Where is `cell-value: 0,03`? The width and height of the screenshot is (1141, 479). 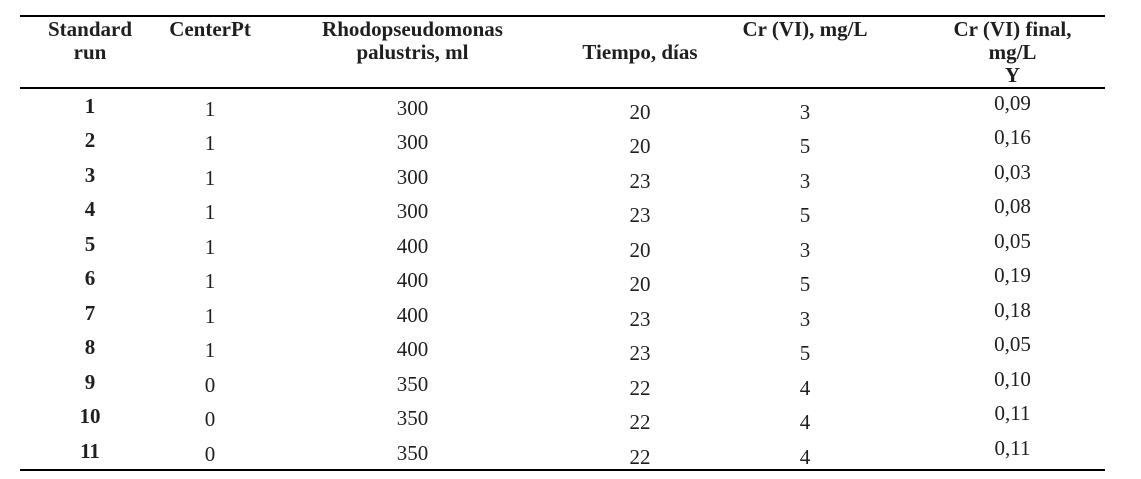
cell-value: 0,03 is located at coordinates (1012, 171).